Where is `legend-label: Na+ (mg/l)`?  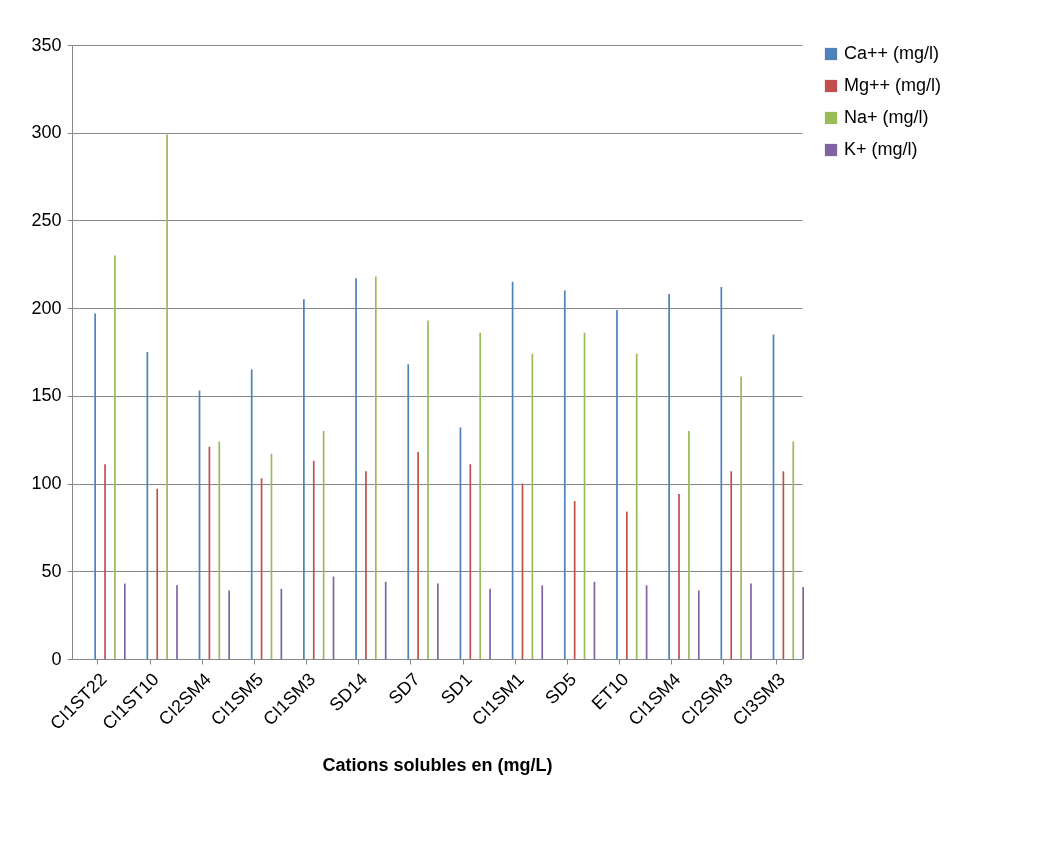
legend-label: Na+ (mg/l) is located at coordinates (886, 117).